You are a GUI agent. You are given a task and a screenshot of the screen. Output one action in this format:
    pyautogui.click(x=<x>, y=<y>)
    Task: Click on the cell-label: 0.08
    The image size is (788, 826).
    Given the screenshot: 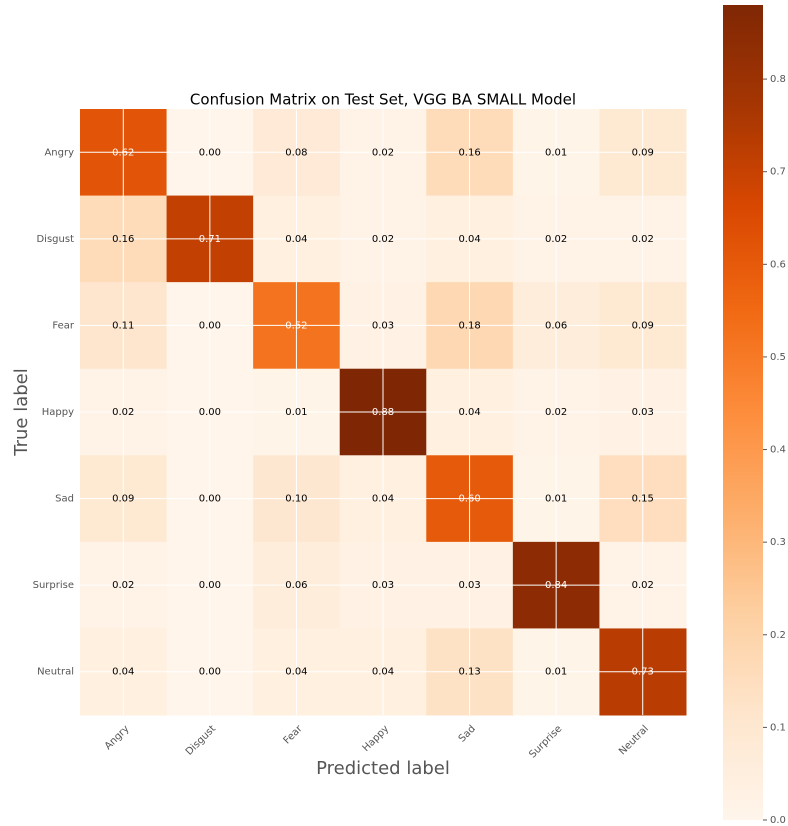 What is the action you would take?
    pyautogui.click(x=296, y=152)
    